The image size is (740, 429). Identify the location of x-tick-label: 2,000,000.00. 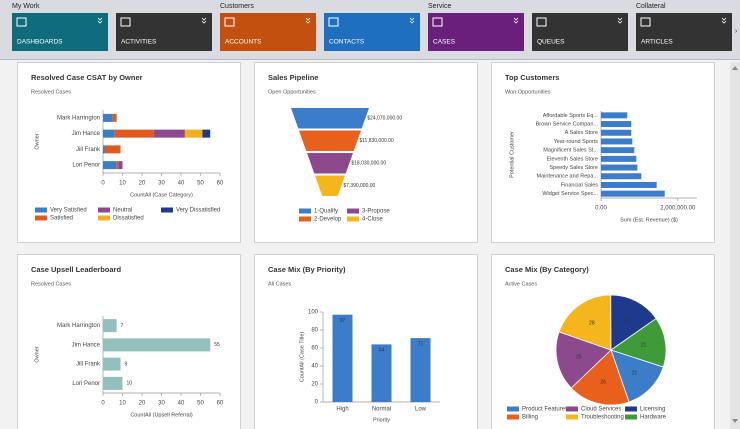
(678, 209).